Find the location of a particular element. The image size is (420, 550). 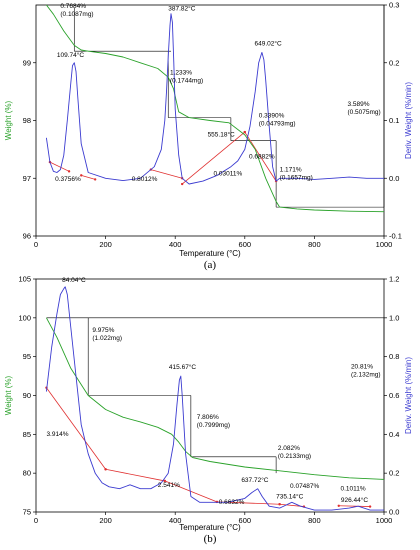

annotation-label: 84.04°C is located at coordinates (74, 280).